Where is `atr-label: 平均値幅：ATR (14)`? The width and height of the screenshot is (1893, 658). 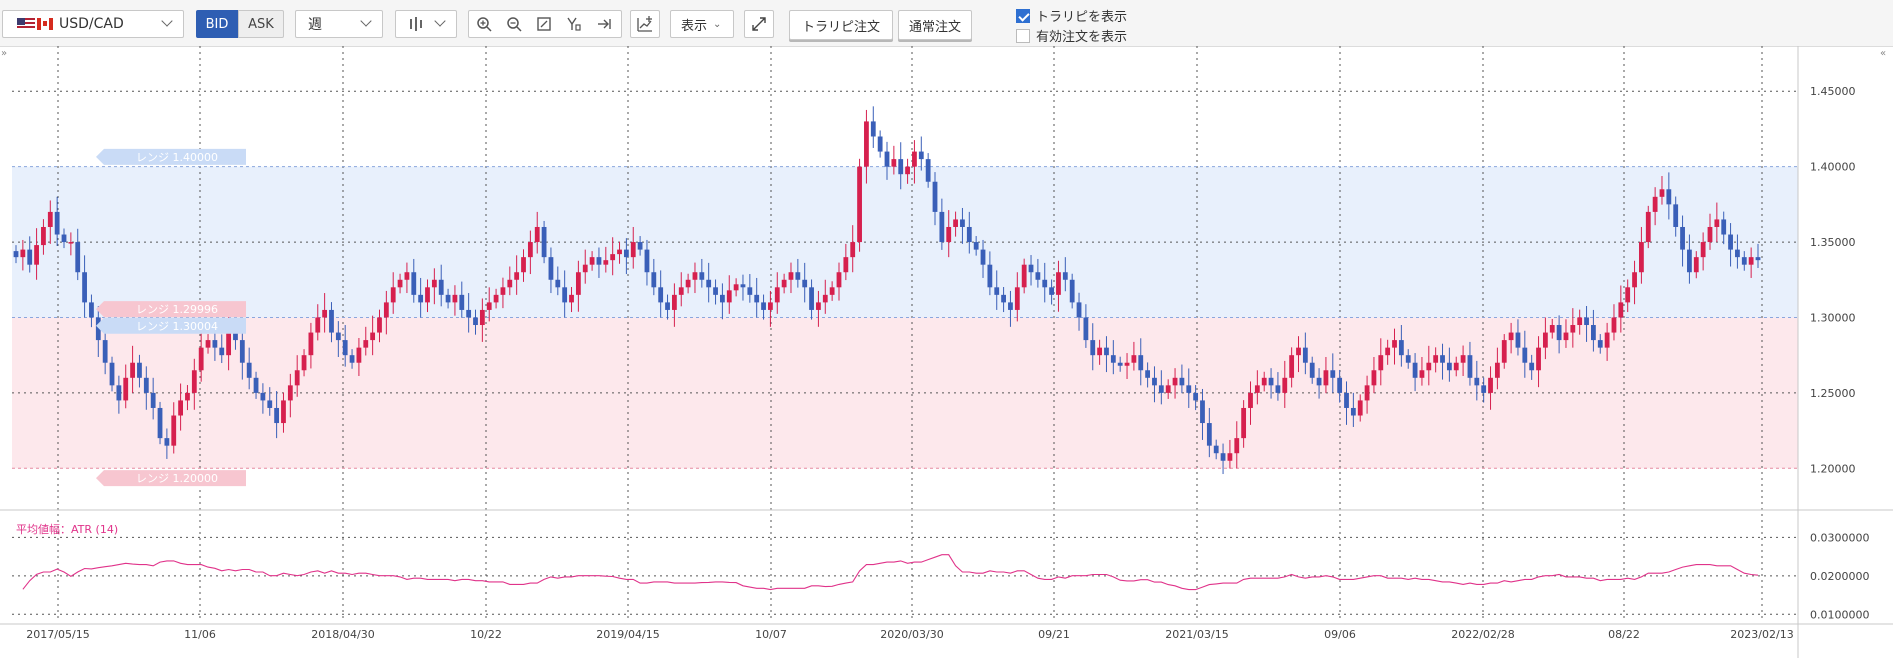
atr-label: 平均値幅：ATR (14) is located at coordinates (67, 529).